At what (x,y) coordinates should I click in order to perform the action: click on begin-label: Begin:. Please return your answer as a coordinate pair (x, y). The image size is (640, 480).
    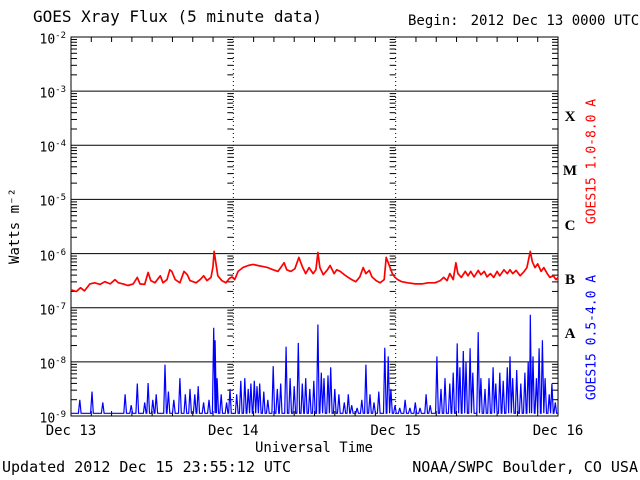
    Looking at the image, I should click on (433, 21).